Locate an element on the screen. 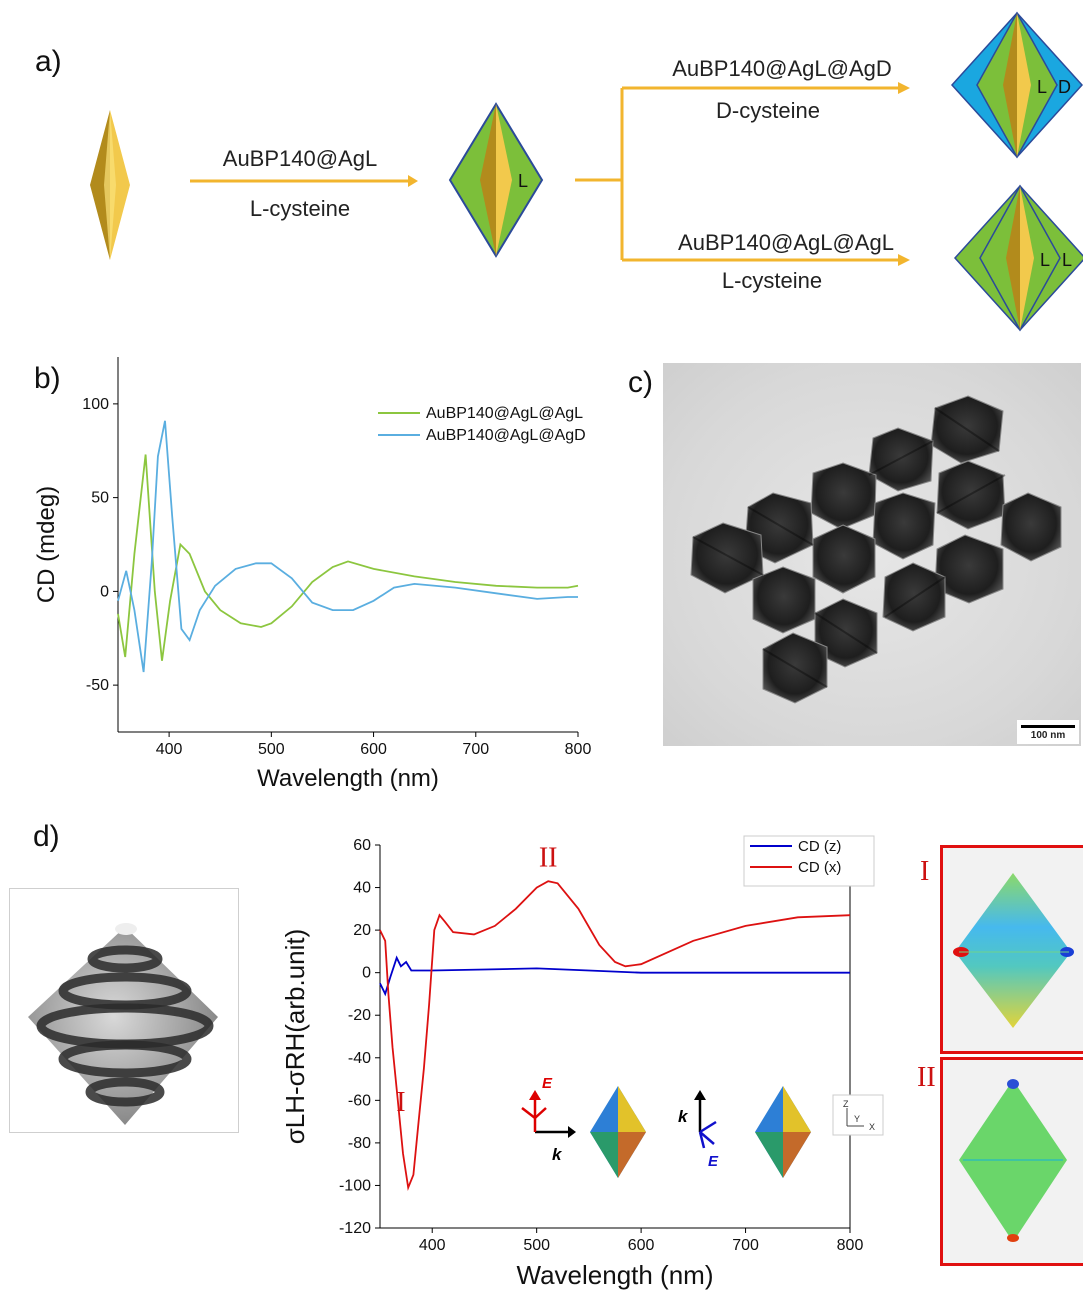  branching-arrow is located at coordinates (737, 174).